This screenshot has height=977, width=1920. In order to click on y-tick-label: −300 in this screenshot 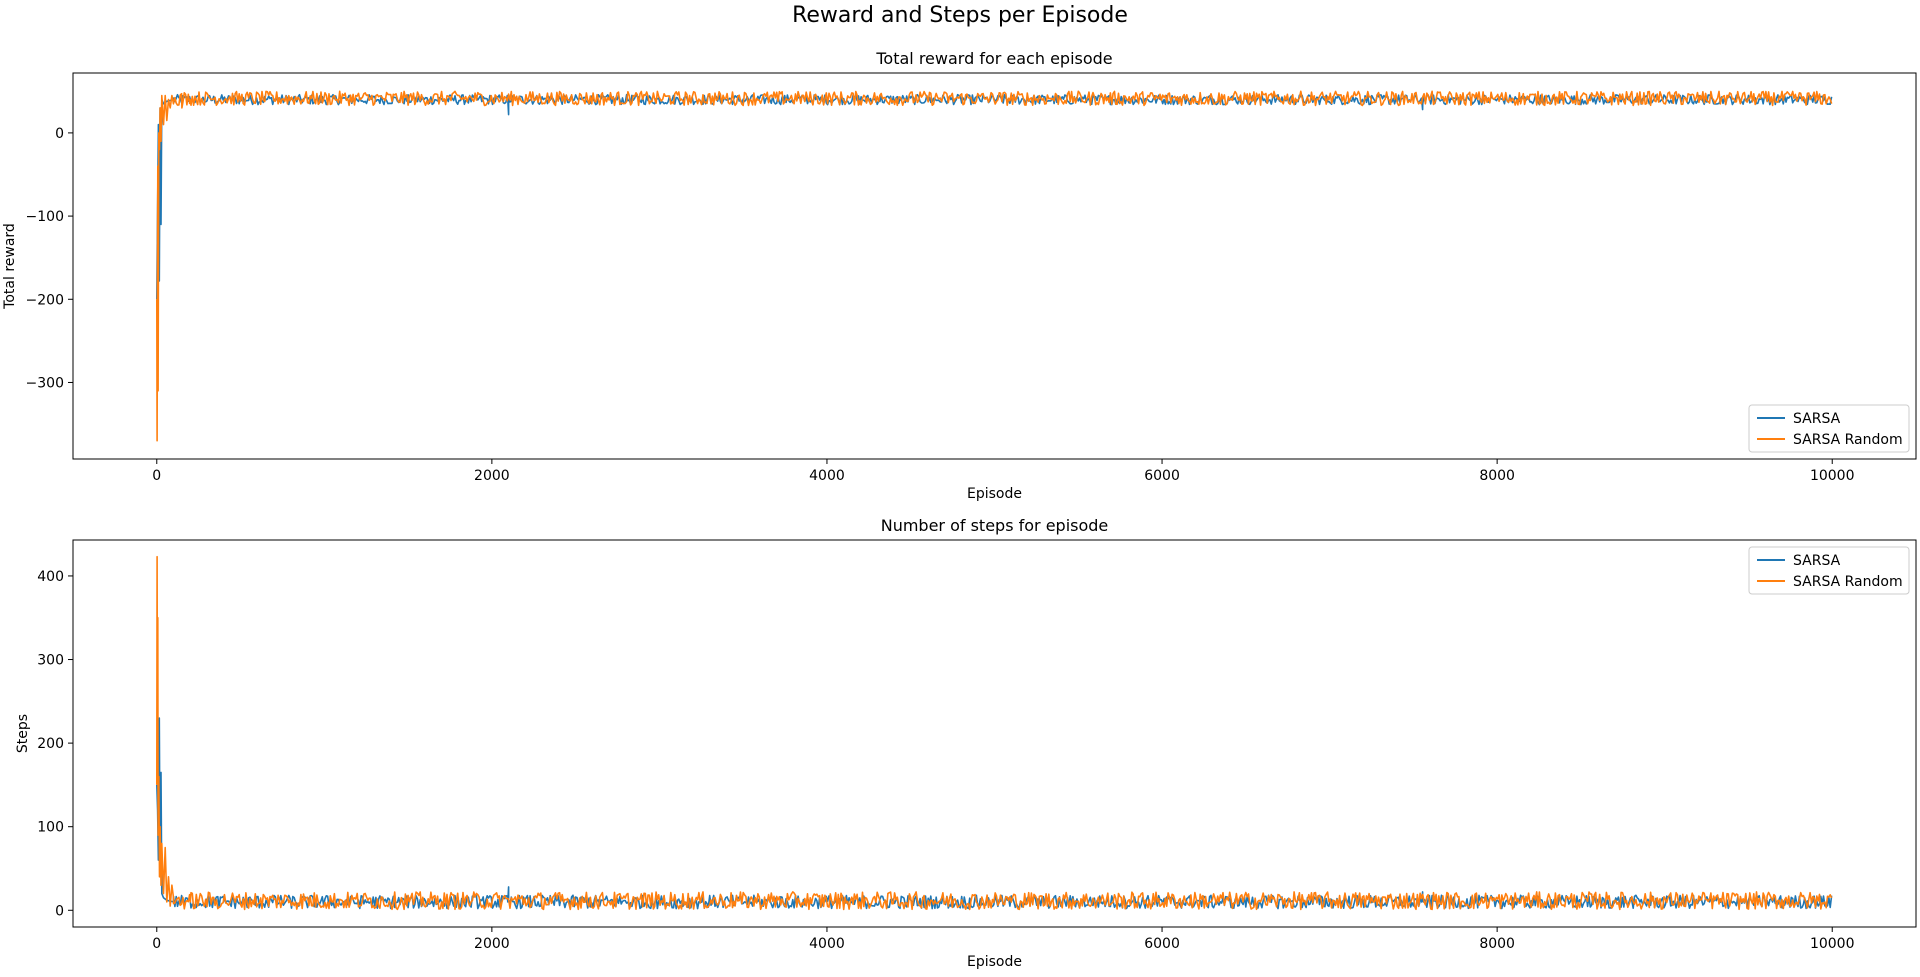, I will do `click(45, 383)`.